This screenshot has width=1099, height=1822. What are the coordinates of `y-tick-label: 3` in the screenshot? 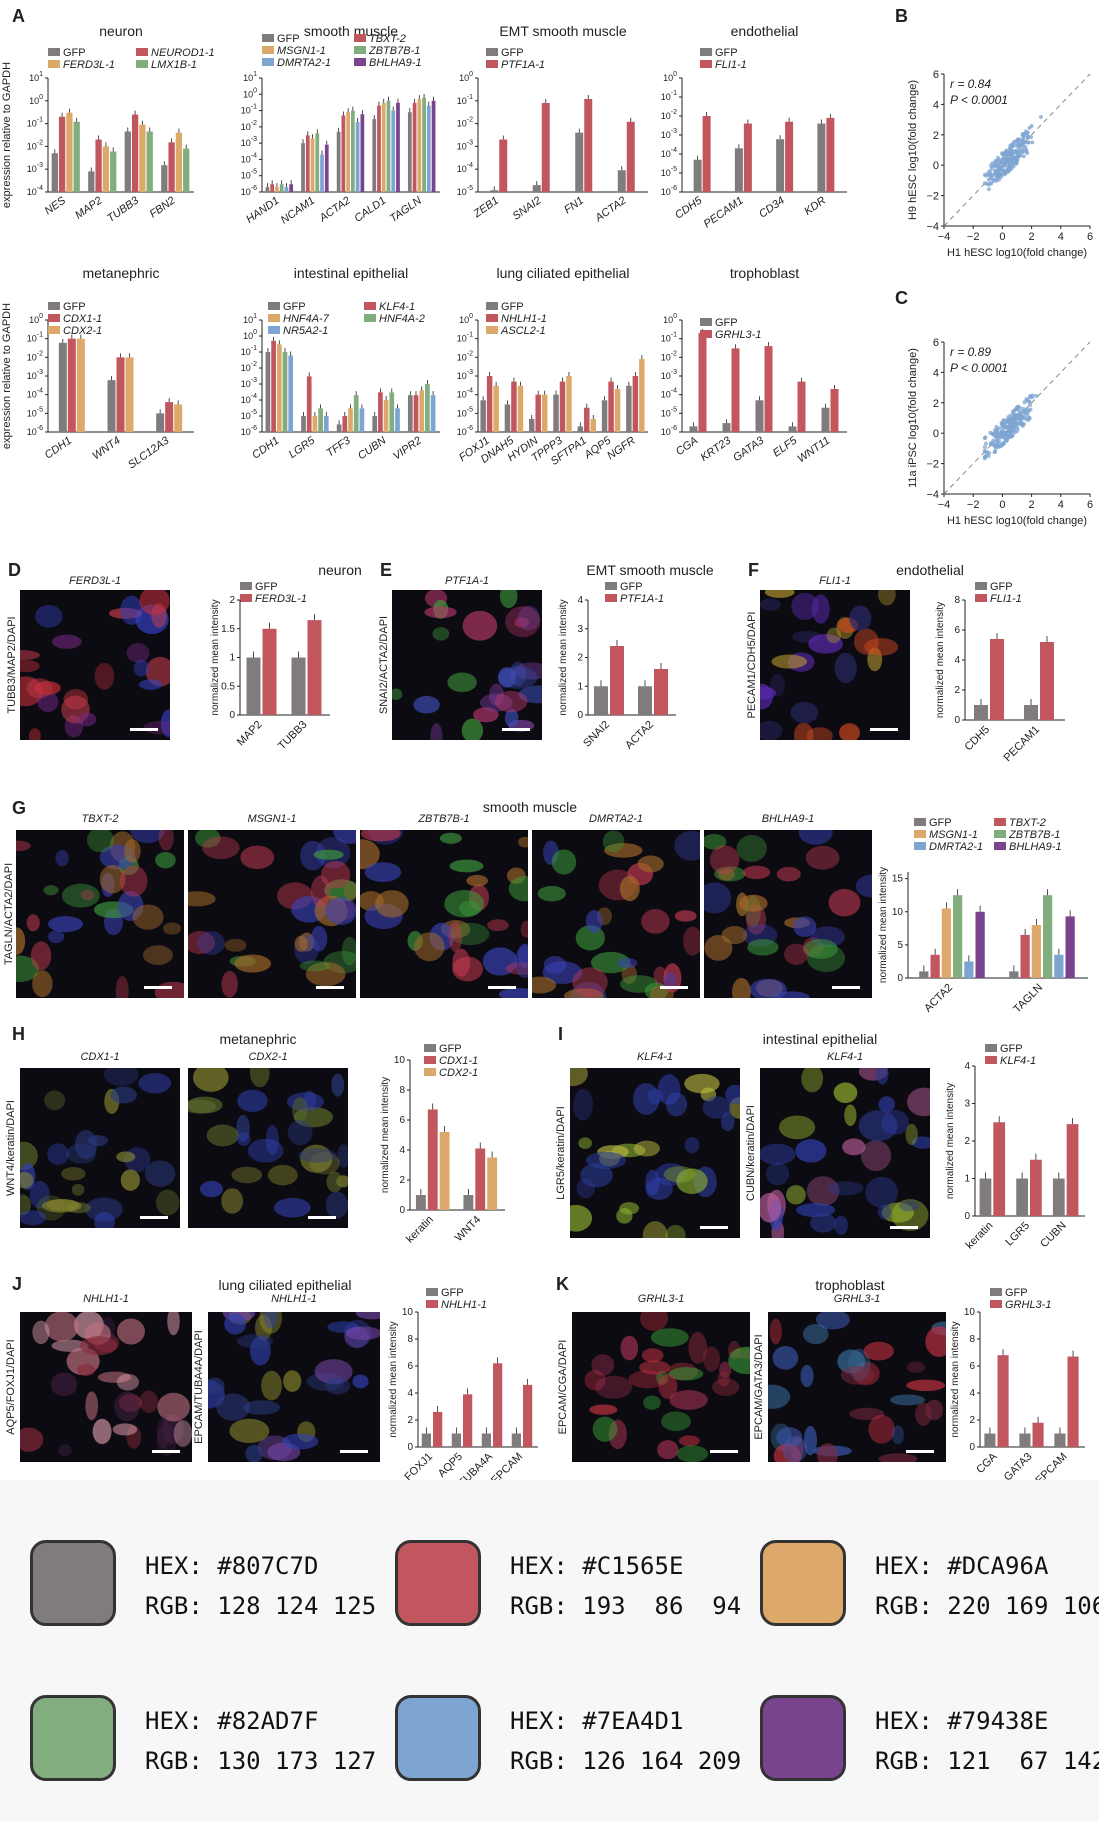 It's located at (967, 1104).